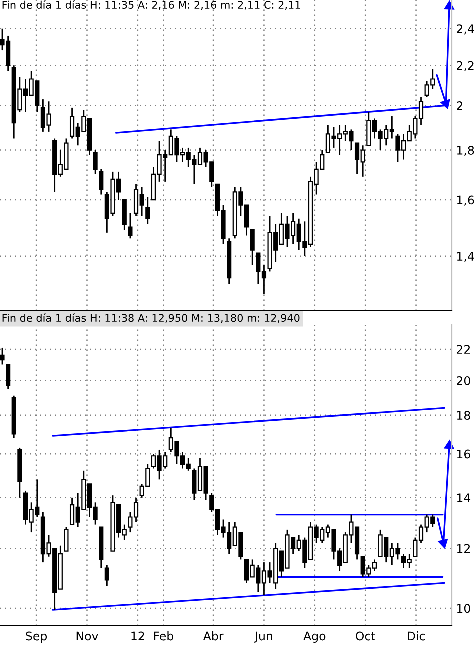  What do you see at coordinates (463, 609) in the screenshot?
I see `y-tick-label: 10` at bounding box center [463, 609].